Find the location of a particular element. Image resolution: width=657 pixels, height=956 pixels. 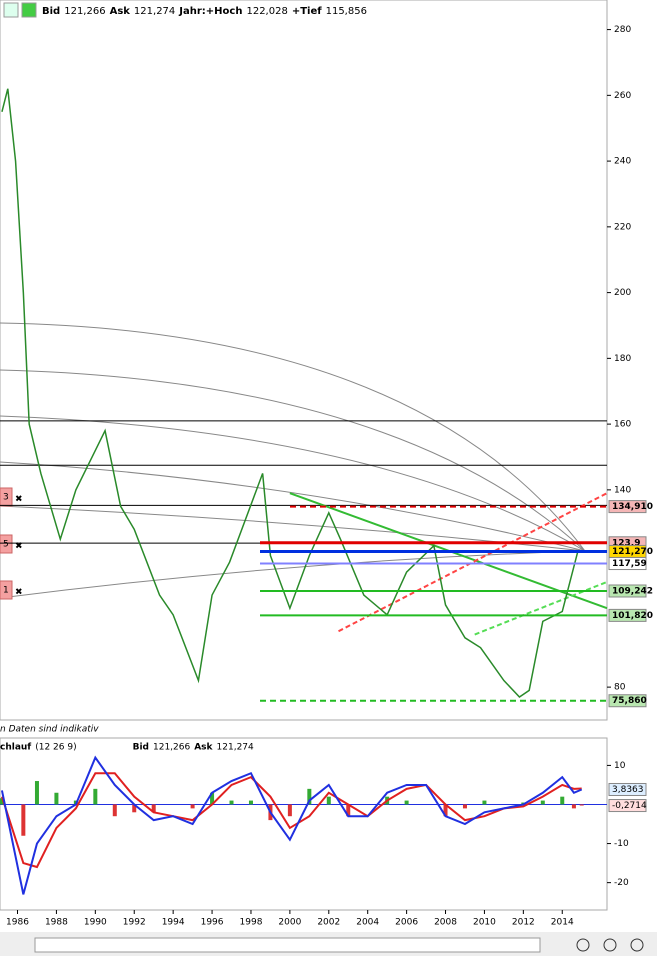

zoom-button is located at coordinates (583, 945).